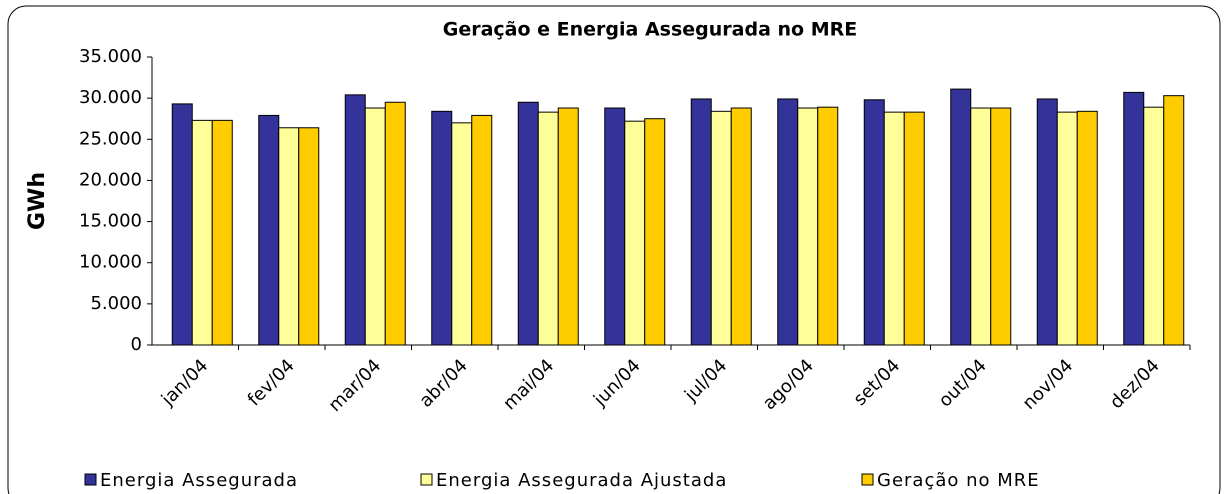 Image resolution: width=1229 pixels, height=494 pixels. I want to click on y-axis-label: GWh, so click(37, 201).